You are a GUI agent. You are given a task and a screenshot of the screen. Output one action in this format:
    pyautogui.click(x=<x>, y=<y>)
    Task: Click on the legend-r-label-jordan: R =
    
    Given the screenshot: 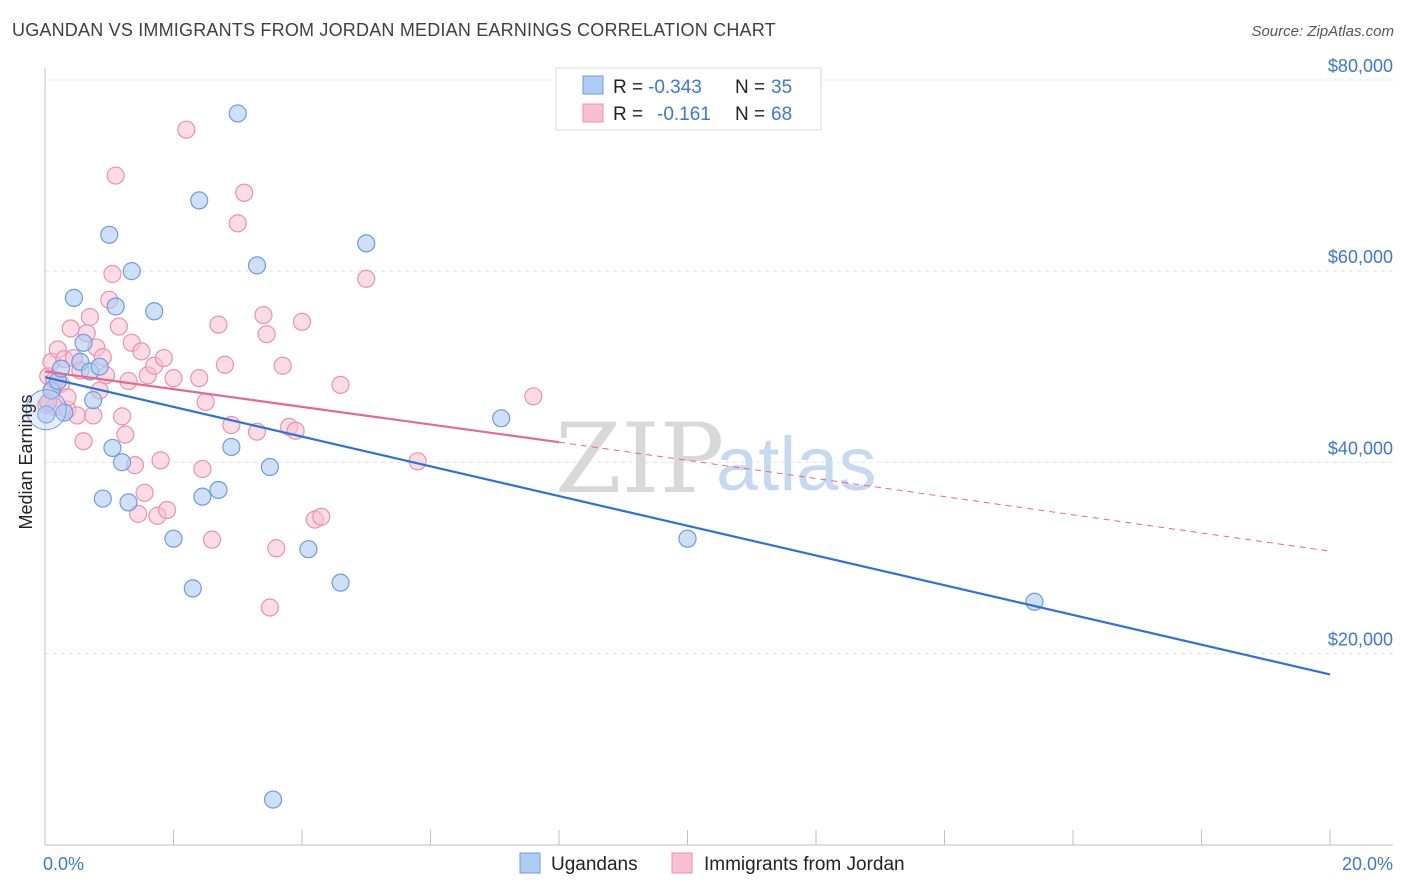 What is the action you would take?
    pyautogui.click(x=628, y=114)
    